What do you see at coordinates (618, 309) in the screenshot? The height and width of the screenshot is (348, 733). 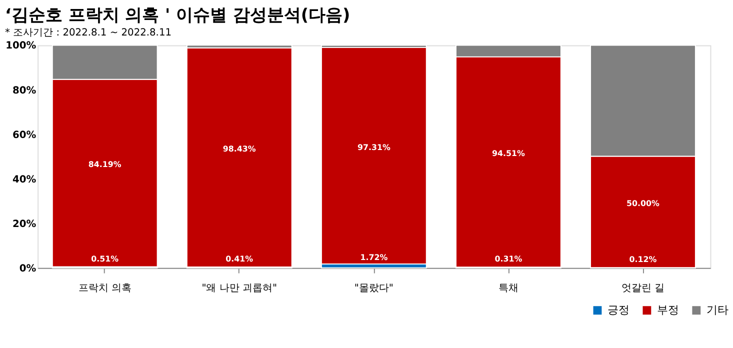 I see `legend-label: 긍정` at bounding box center [618, 309].